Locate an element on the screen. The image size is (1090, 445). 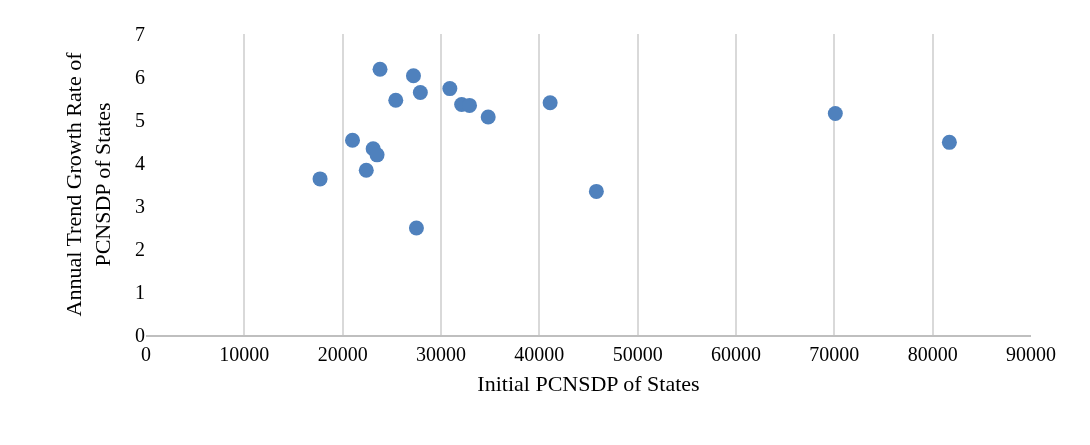
y-tick-label: 5 is located at coordinates (140, 120).